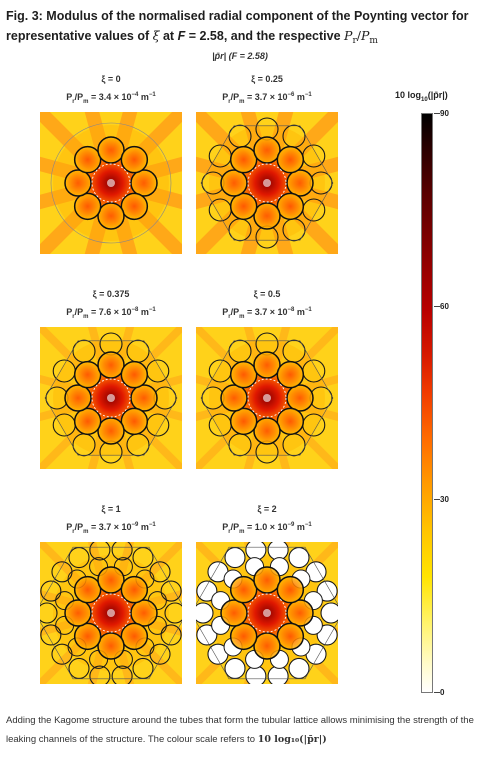  Describe the element at coordinates (444, 499) in the screenshot. I see `colorbar-label-30: 30` at that location.